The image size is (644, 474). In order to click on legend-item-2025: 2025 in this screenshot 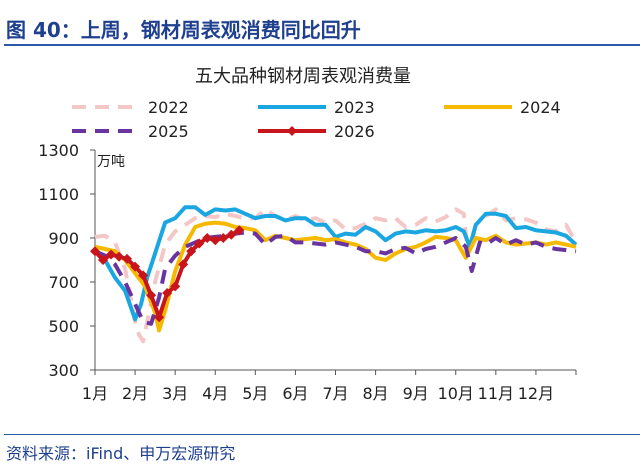, I will do `click(130, 131)`.